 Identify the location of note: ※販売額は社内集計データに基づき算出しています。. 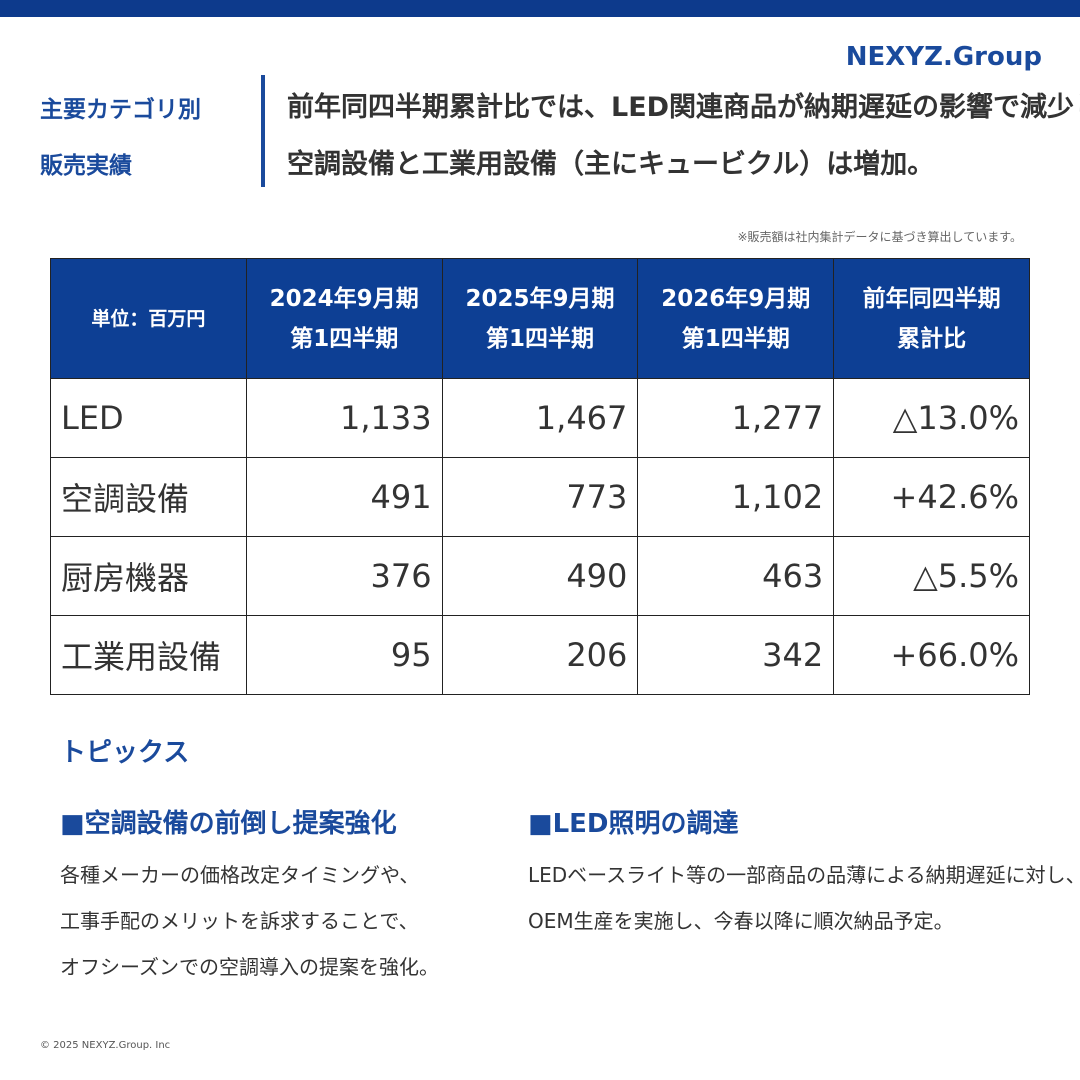
(880, 237).